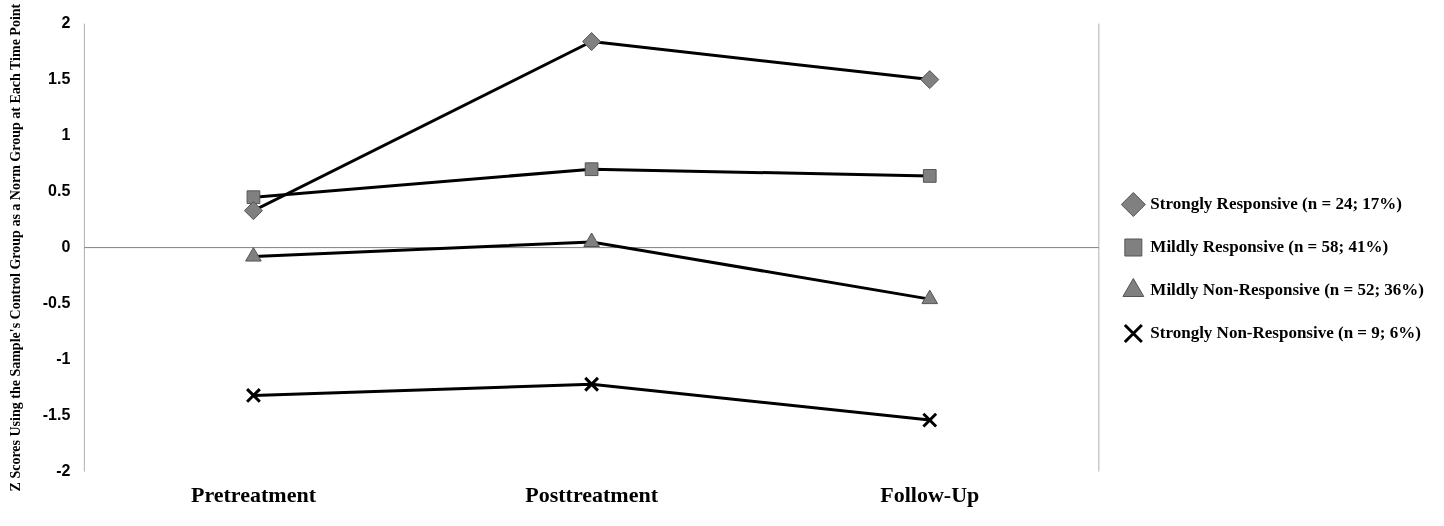  I want to click on x-tick-label: Follow-Up, so click(930, 495).